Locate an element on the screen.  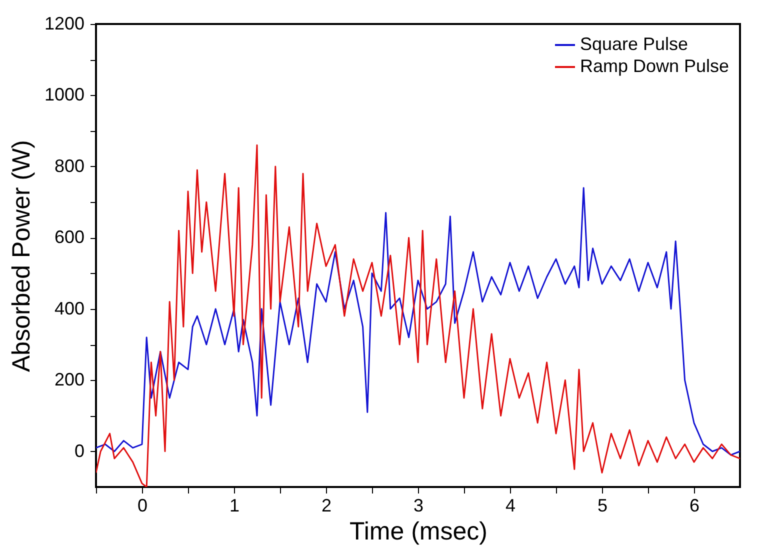
y-tick-label: 600 is located at coordinates (69, 237).